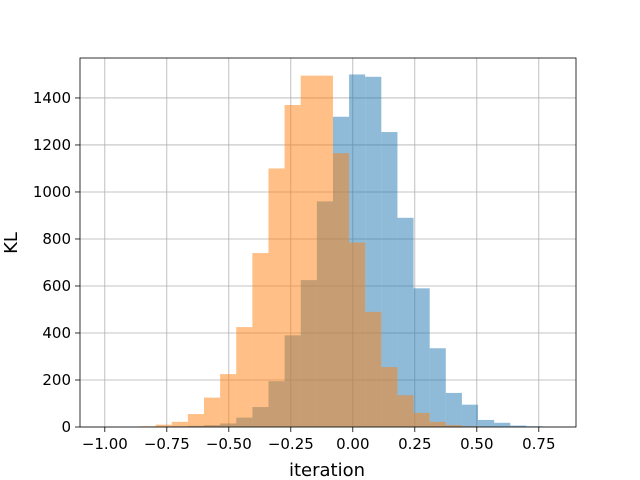  What do you see at coordinates (11, 243) in the screenshot?
I see `y-axis-label: KL` at bounding box center [11, 243].